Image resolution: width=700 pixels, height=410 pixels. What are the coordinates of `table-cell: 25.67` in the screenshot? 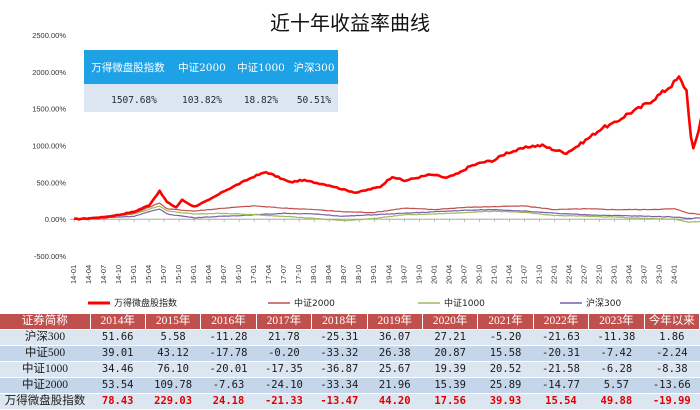 It's located at (395, 369).